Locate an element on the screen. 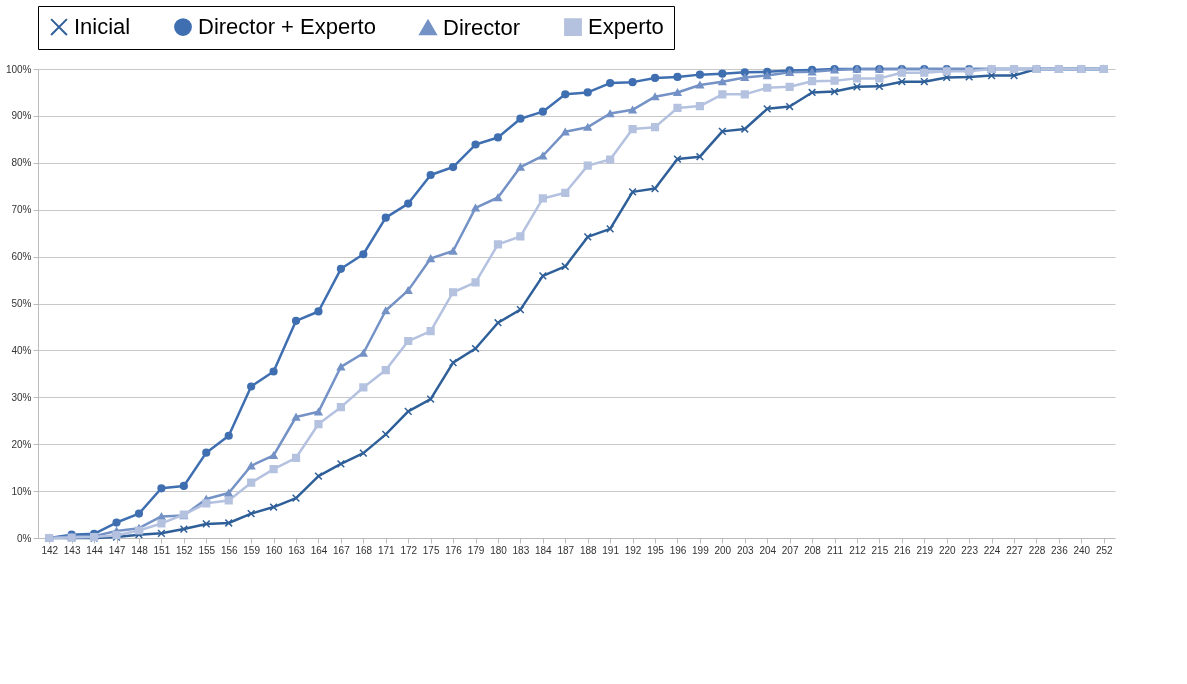 The width and height of the screenshot is (1187, 684). x-tick-label: 207 is located at coordinates (790, 550).